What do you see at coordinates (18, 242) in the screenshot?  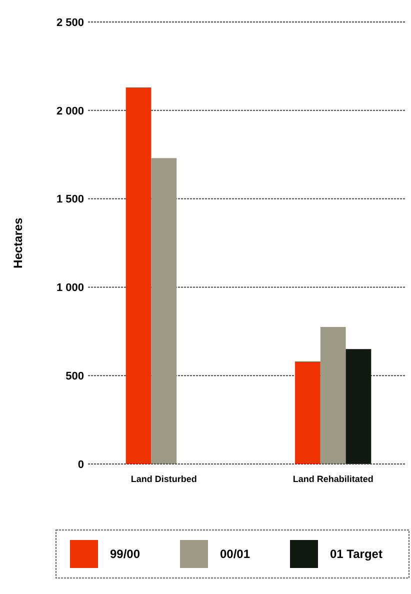 I see `y-axis-title: Hectares` at bounding box center [18, 242].